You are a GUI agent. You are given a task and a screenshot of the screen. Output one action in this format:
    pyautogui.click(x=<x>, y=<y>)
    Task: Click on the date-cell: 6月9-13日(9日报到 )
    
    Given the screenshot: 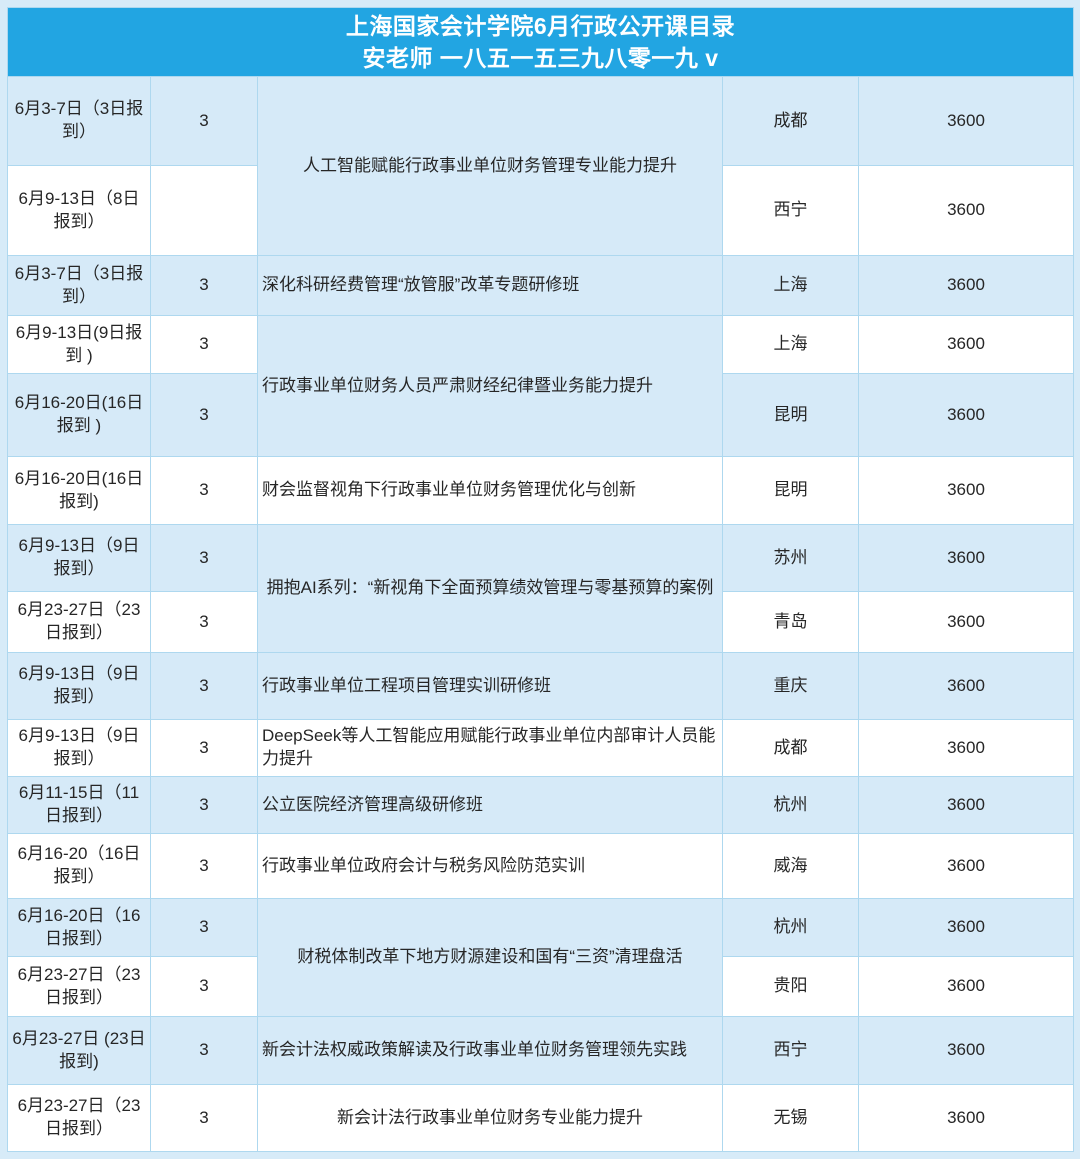 What is the action you would take?
    pyautogui.click(x=79, y=345)
    